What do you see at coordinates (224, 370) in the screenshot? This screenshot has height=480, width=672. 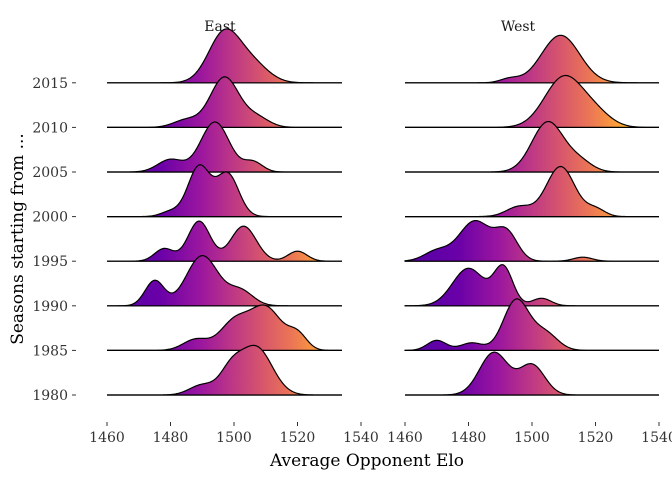 I see `ridge-east-1980` at bounding box center [224, 370].